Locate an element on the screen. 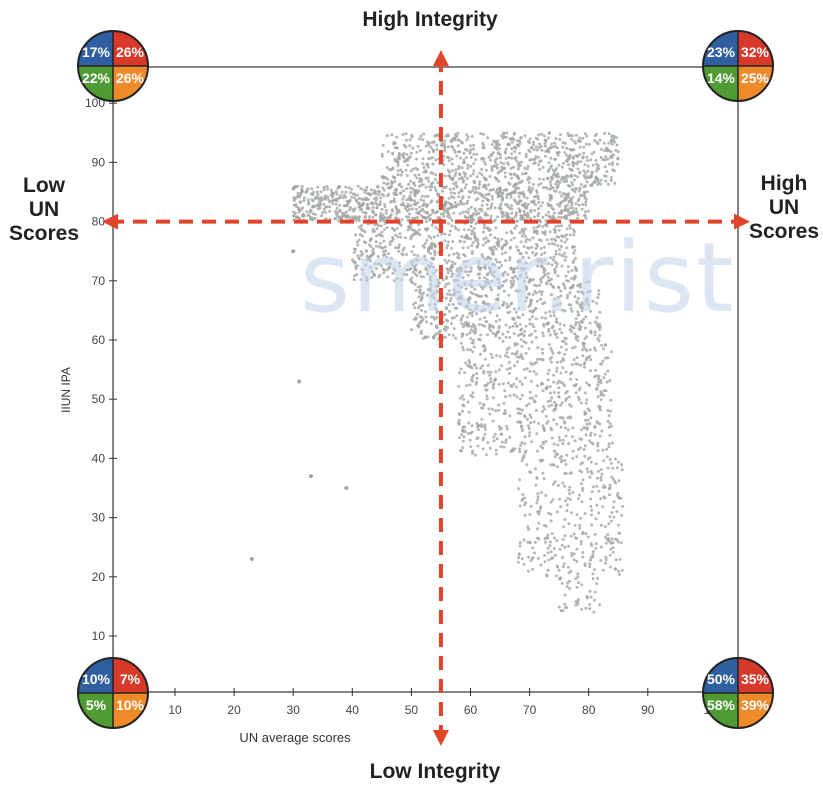  high-integrity-label: High Integrity is located at coordinates (430, 19).